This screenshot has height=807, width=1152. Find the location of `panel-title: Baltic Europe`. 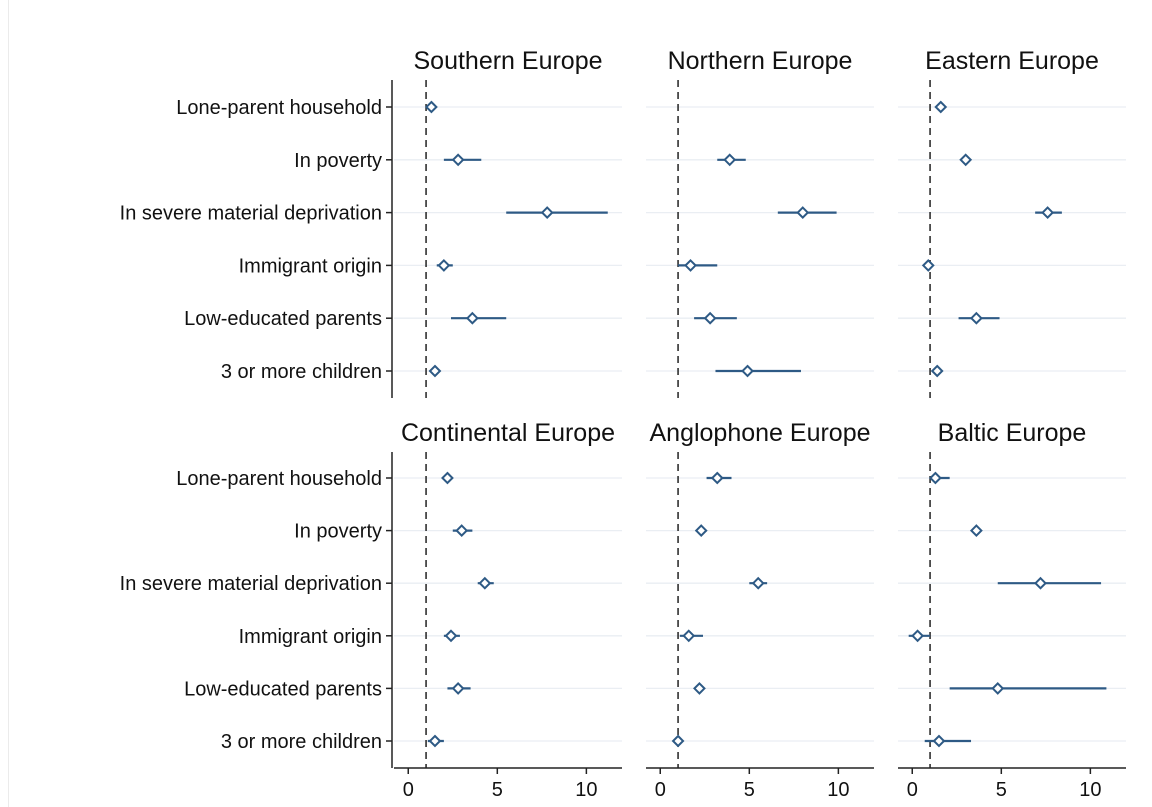

panel-title: Baltic Europe is located at coordinates (1012, 433).